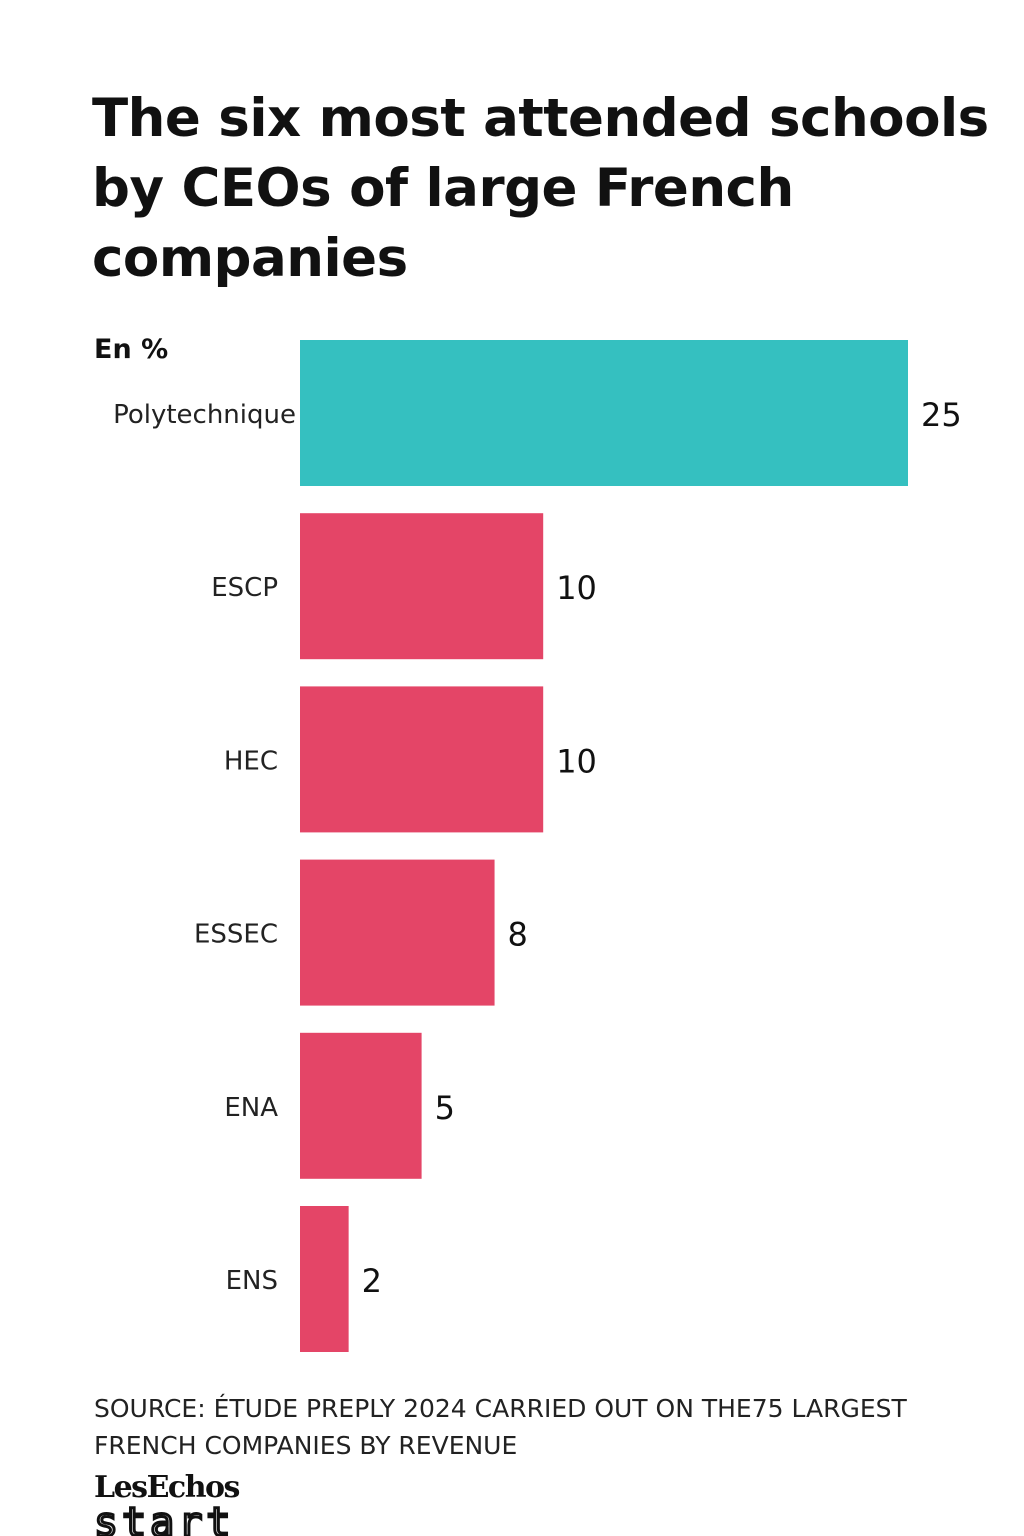  I want to click on logo-start-wordmark: start, so click(164, 1521).